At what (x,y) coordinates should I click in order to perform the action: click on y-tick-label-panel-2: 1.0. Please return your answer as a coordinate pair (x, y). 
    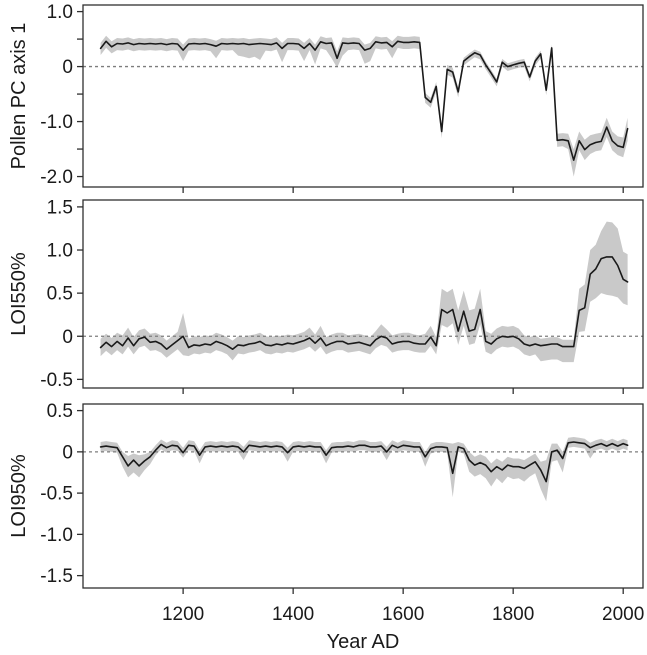
    Looking at the image, I should click on (60, 251).